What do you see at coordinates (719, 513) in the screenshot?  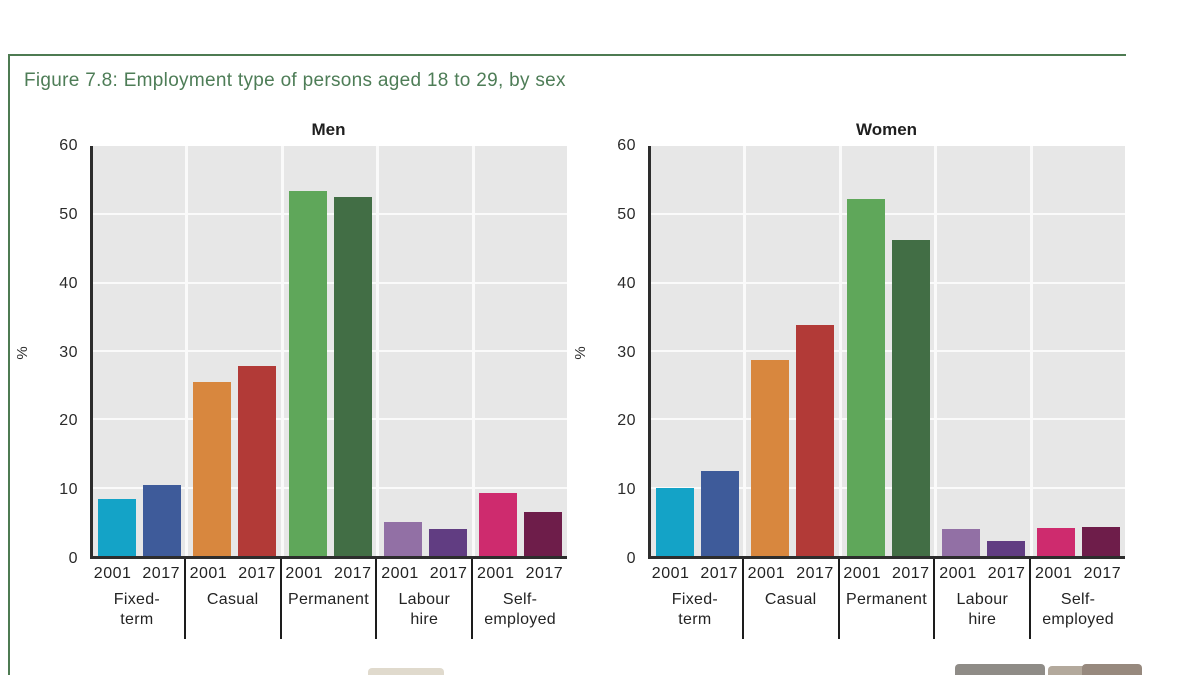 I see `bar-women-fixed-term-2017` at bounding box center [719, 513].